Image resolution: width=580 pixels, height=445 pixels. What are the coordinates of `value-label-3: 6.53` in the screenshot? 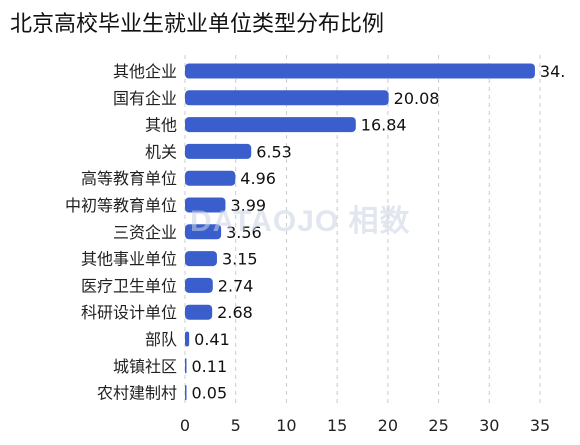 It's located at (274, 151).